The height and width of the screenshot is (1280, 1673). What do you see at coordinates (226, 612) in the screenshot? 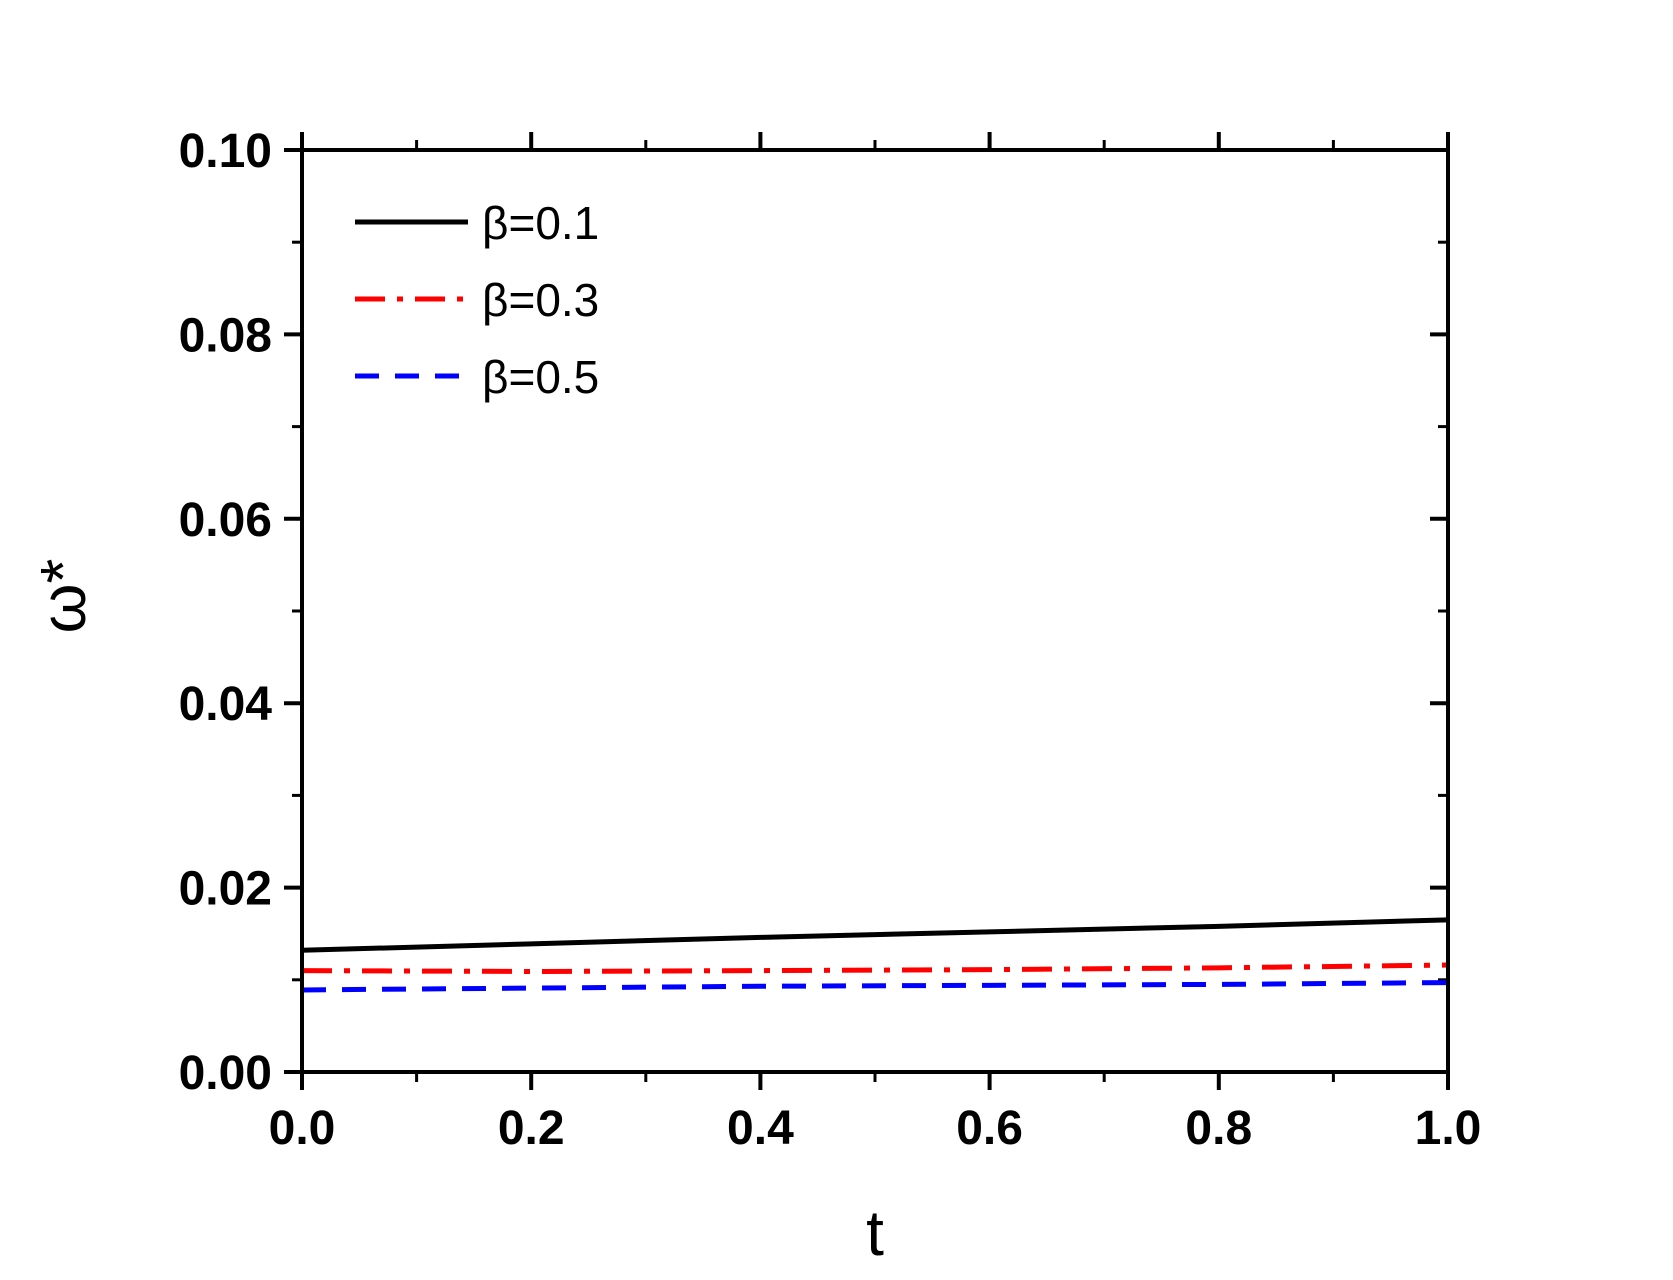
I see `y-tick-labels: 0.00 0.02 0.04 0.06 0.08 0.10` at bounding box center [226, 612].